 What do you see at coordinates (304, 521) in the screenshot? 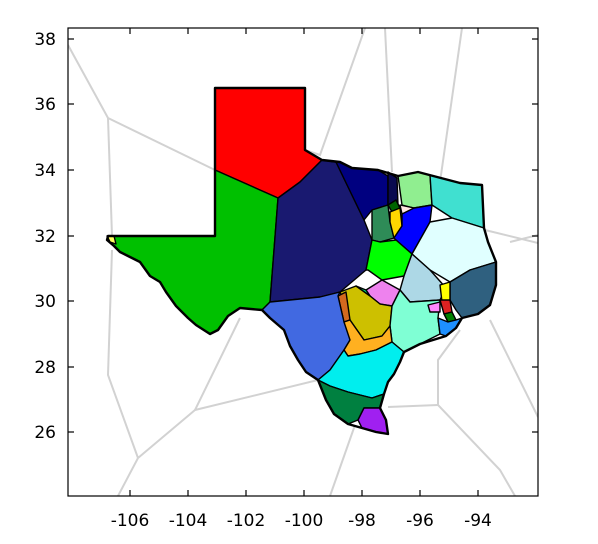
I see `x-tick-label: -100` at bounding box center [304, 521].